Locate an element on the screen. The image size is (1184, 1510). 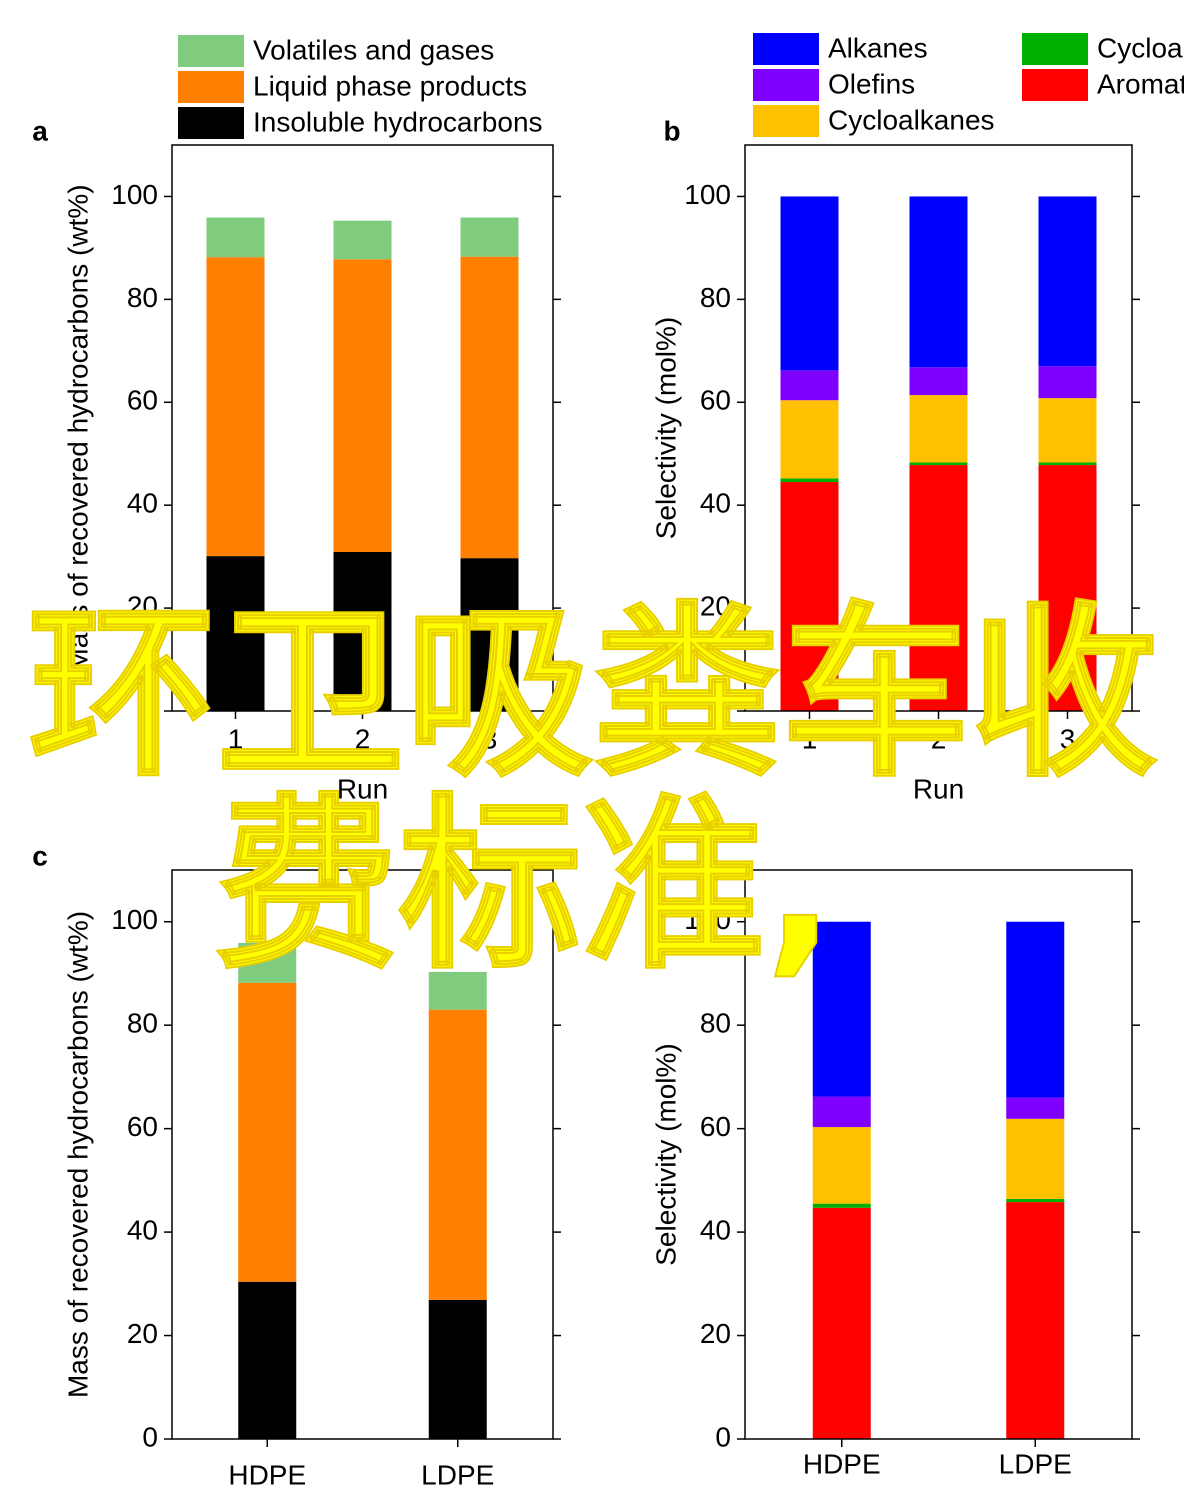
panel-label: b is located at coordinates (671, 130).